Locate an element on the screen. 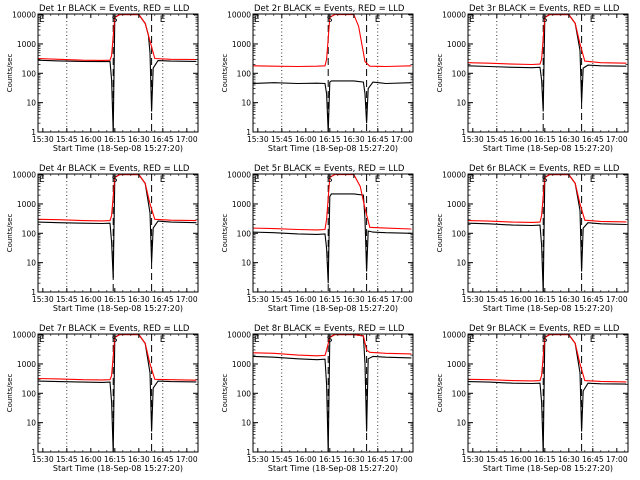 The width and height of the screenshot is (640, 480). series-events-line is located at coordinates (332, 106).